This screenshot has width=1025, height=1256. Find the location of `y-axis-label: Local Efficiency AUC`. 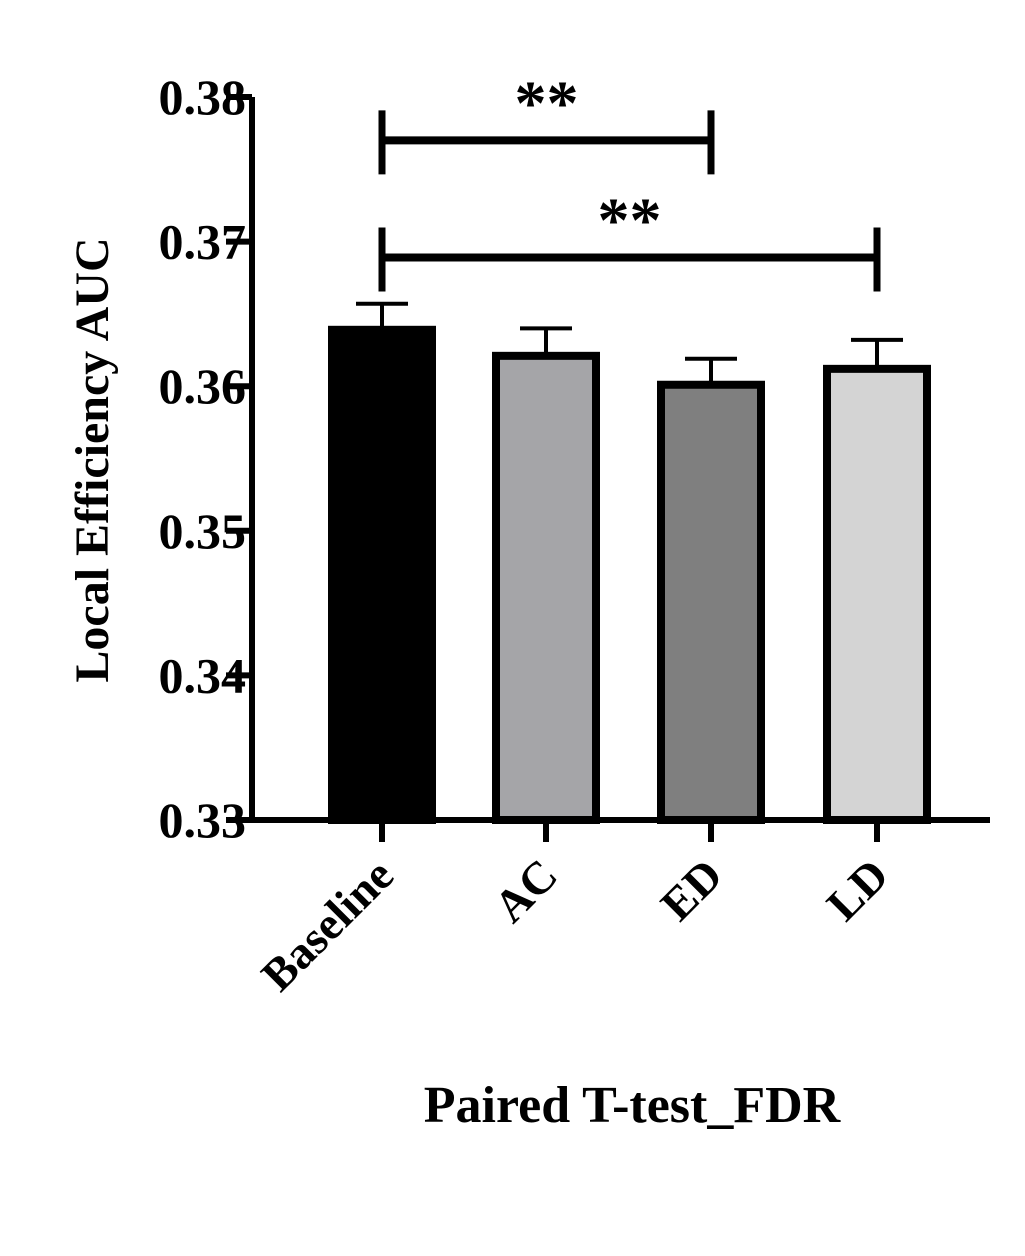

y-axis-label: Local Efficiency AUC is located at coordinates (92, 459).